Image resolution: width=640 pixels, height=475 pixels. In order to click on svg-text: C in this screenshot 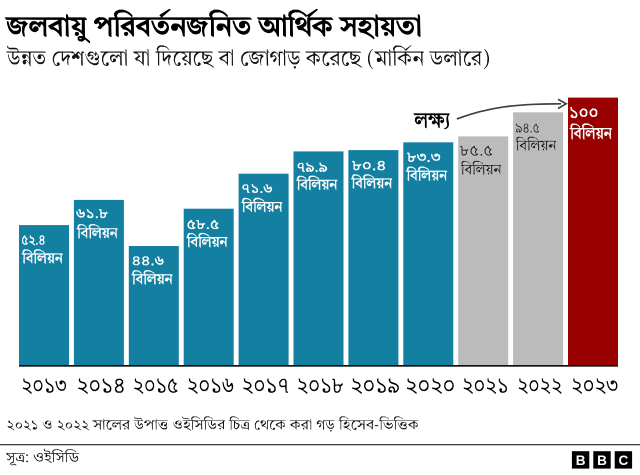, I will do `click(624, 460)`.